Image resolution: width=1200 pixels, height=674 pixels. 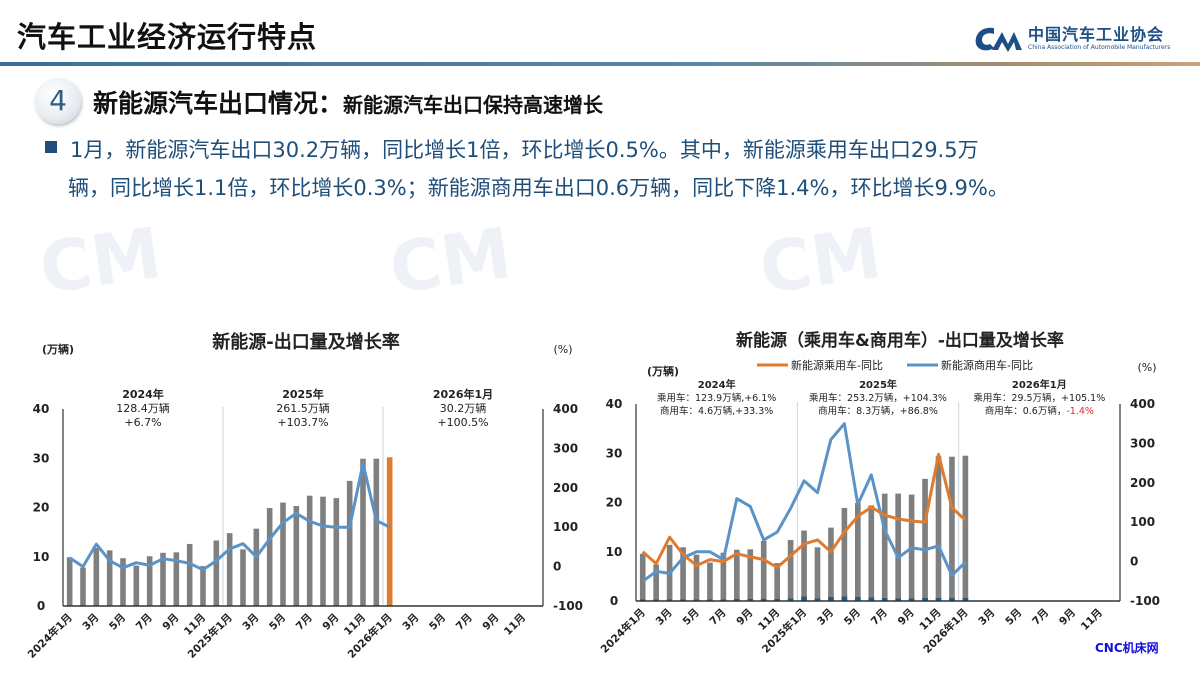 What do you see at coordinates (167, 35) in the screenshot?
I see `page-title: 汽车工业经济运行特点` at bounding box center [167, 35].